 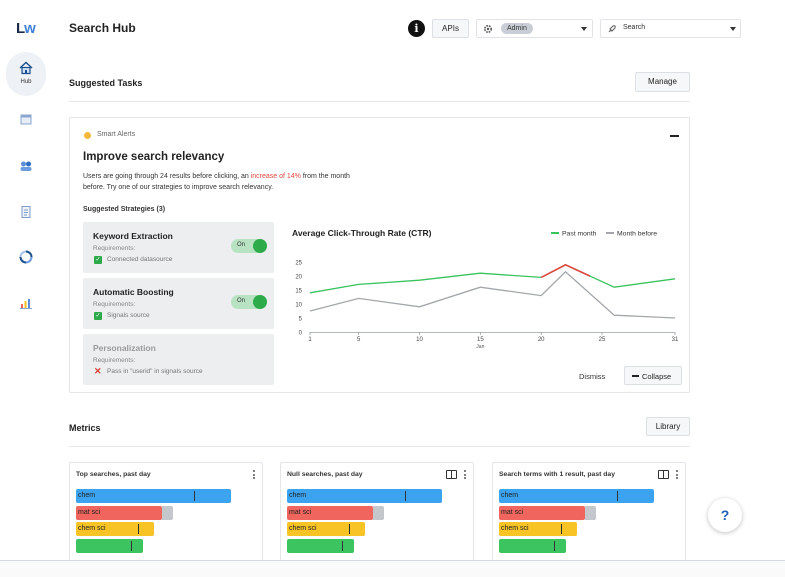 I want to click on metric-bar-label: chem, so click(x=87, y=495).